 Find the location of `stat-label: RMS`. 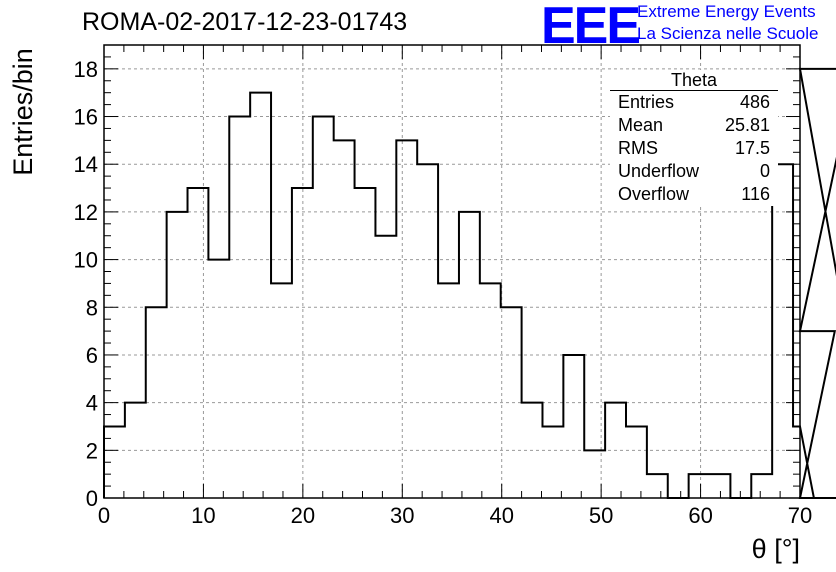

stat-label: RMS is located at coordinates (638, 148).